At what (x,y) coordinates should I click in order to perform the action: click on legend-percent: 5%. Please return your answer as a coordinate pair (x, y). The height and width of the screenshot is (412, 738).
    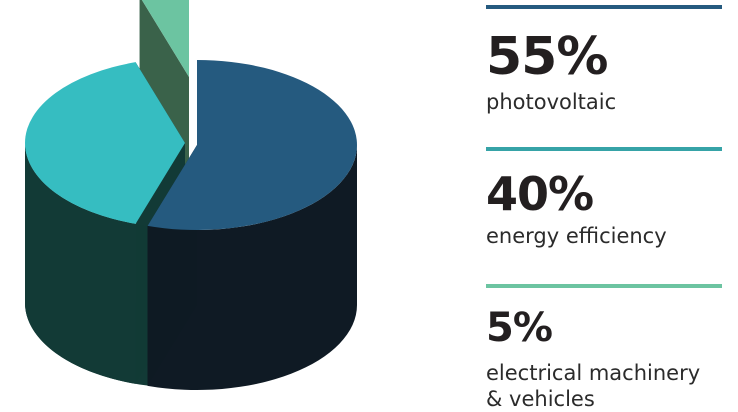
    Looking at the image, I should click on (519, 328).